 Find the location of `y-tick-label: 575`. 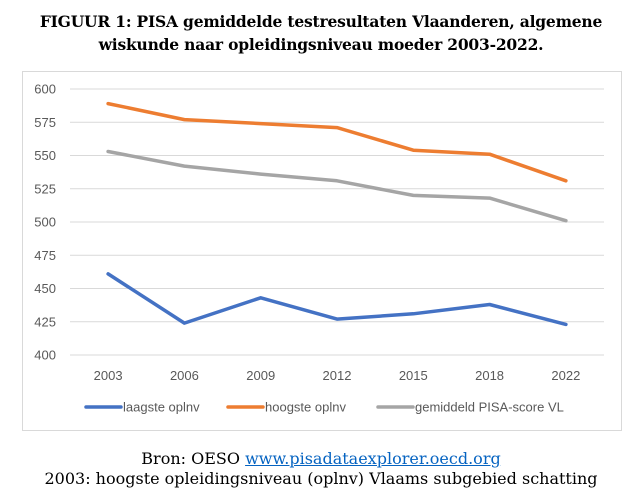

y-tick-label: 575 is located at coordinates (45, 122).